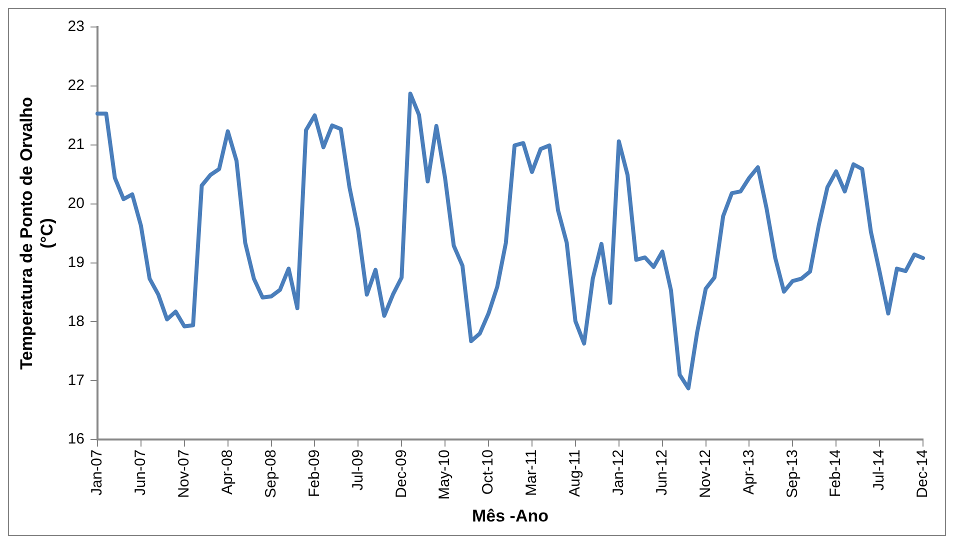 This screenshot has height=544, width=954. Describe the element at coordinates (76, 439) in the screenshot. I see `y-tick-label: 16` at that location.